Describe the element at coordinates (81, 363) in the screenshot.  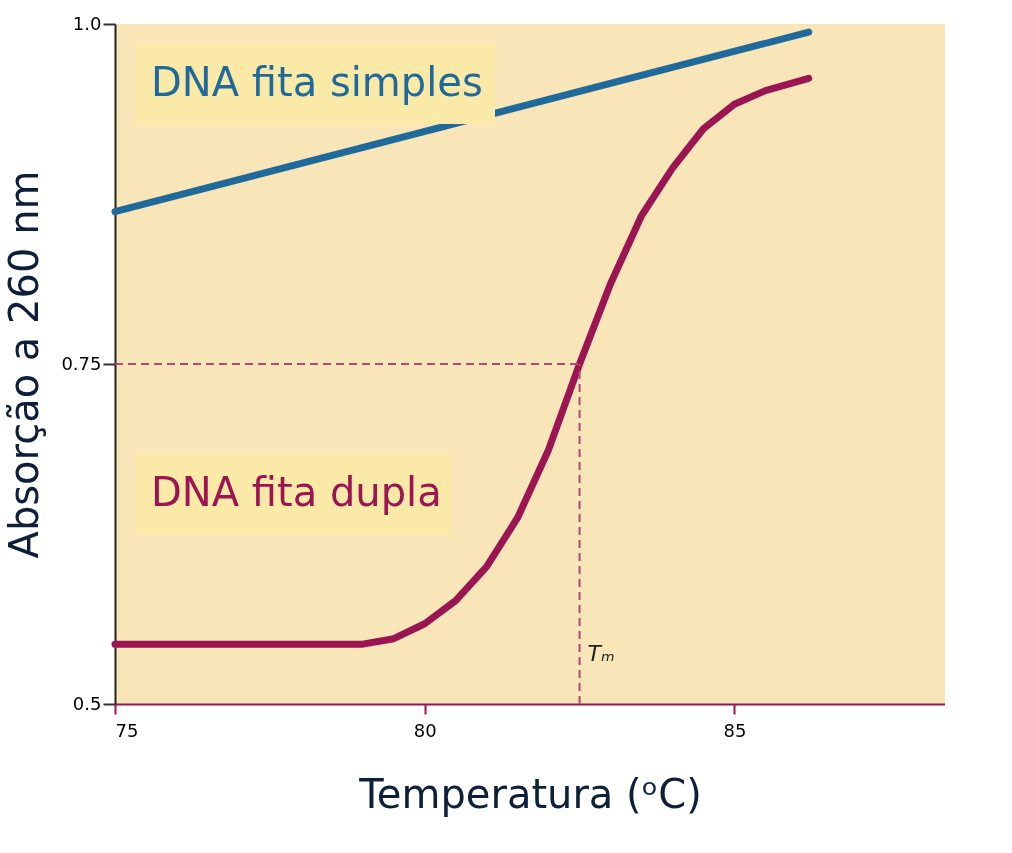
I see `y-tick-label: 0.75` at that location.